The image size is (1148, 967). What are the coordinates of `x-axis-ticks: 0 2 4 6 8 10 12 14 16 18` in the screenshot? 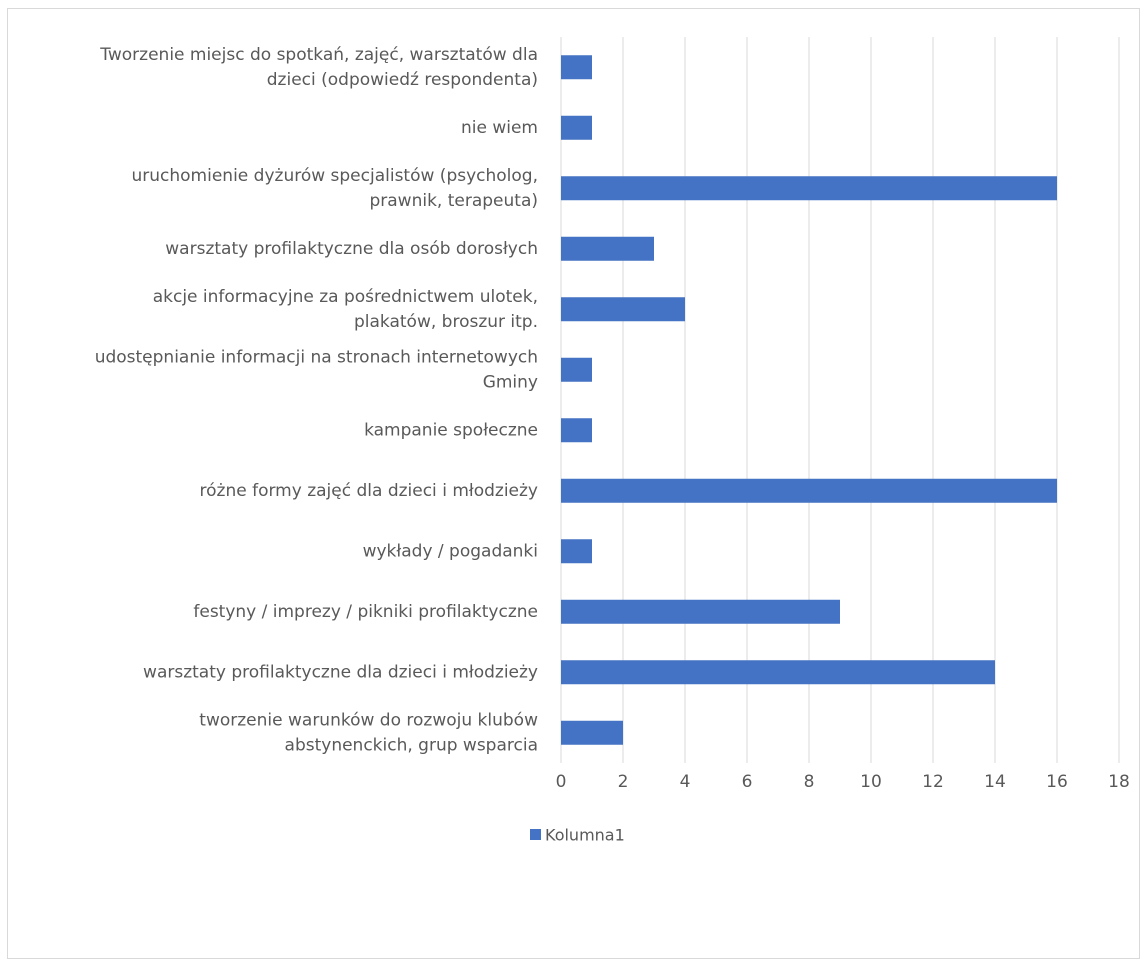 It's located at (843, 782).